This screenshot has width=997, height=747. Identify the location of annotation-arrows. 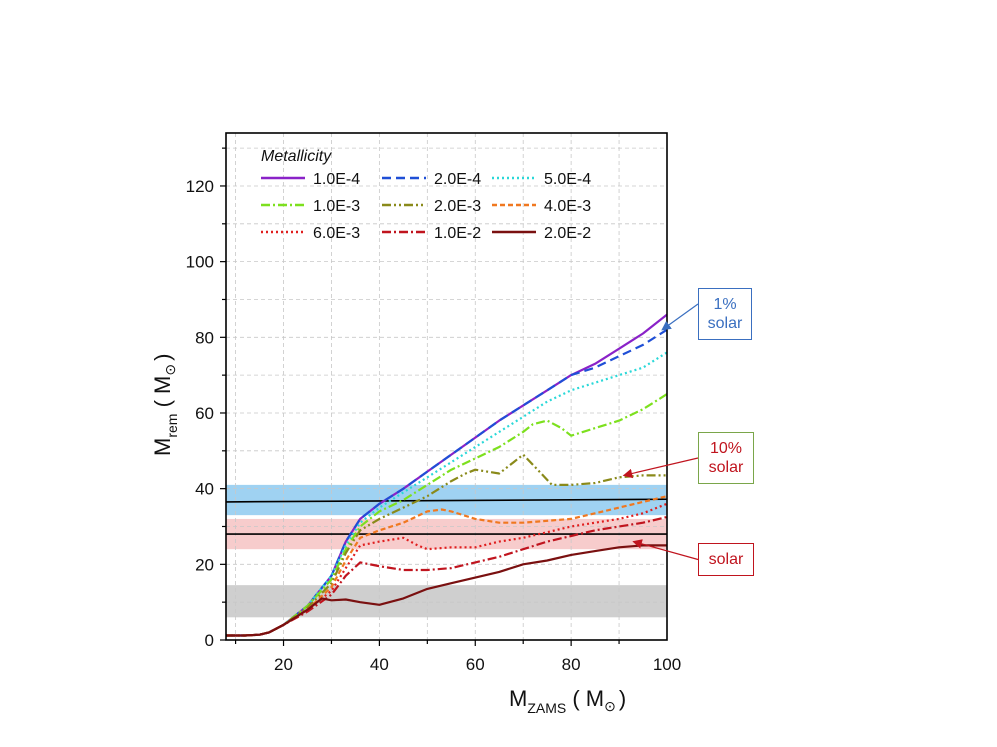
(660, 432).